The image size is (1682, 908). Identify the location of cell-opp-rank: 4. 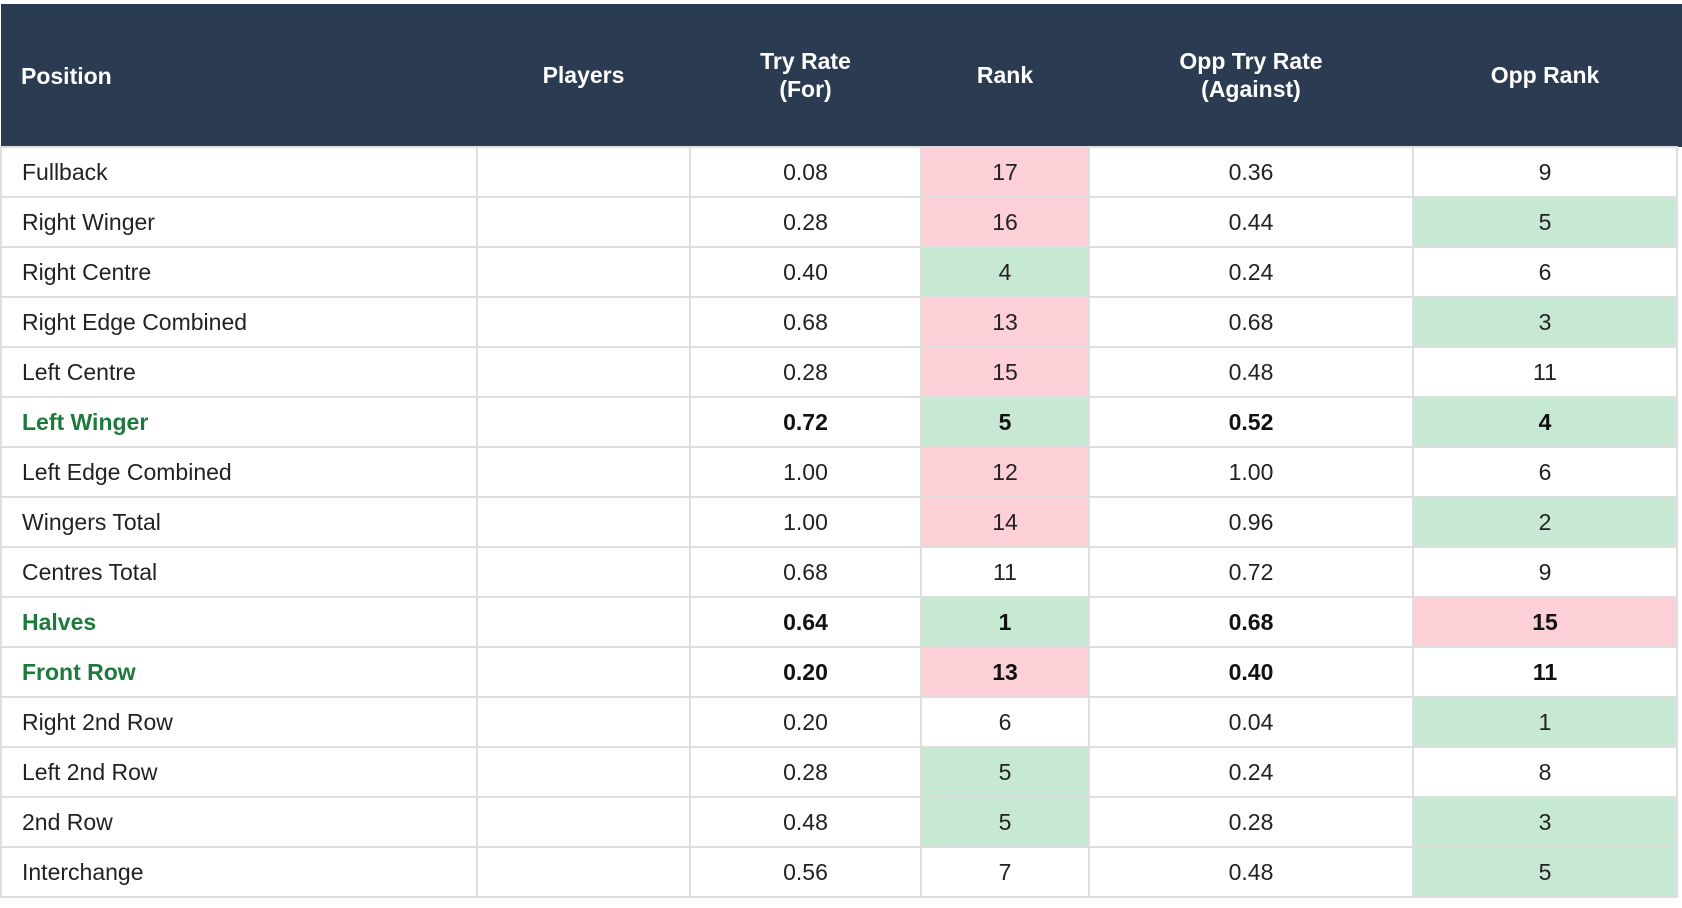
(1545, 422).